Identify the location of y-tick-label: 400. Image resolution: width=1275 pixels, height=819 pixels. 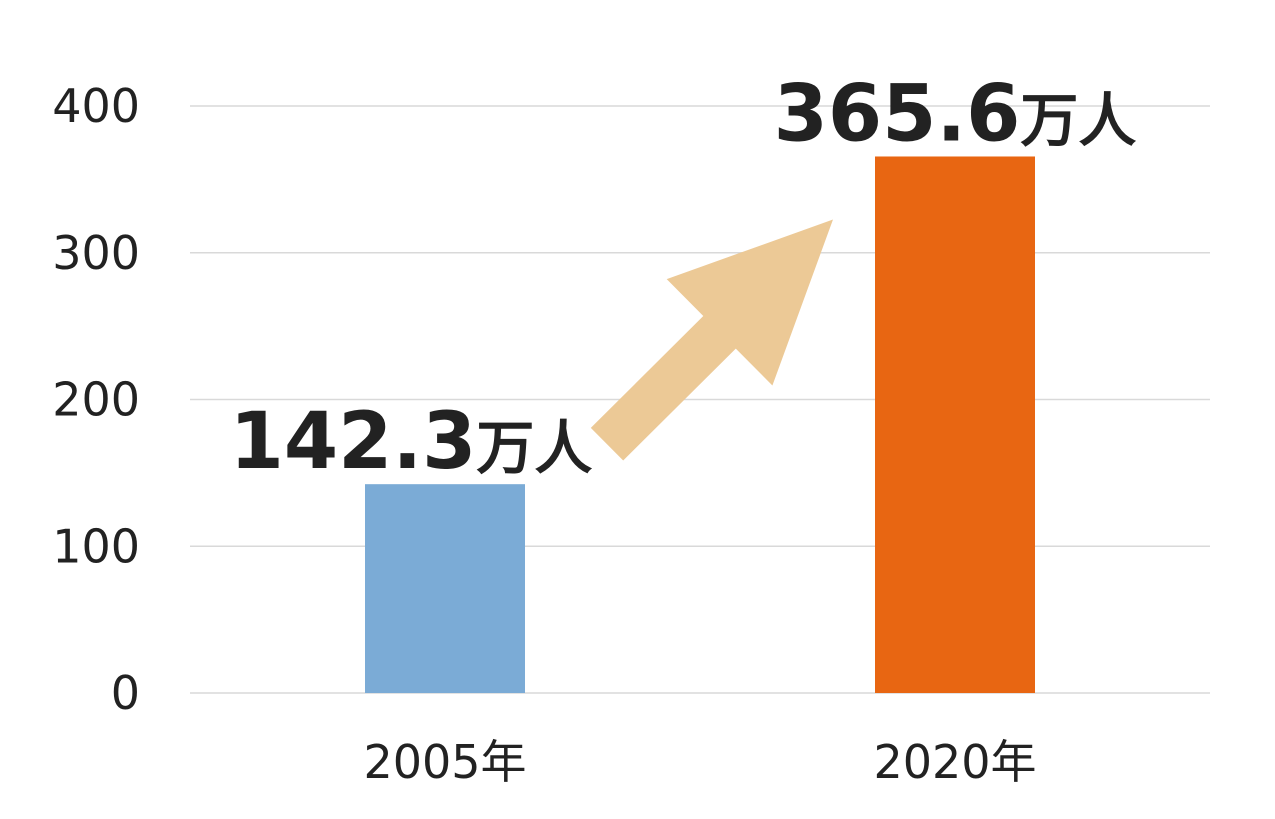
(96, 106).